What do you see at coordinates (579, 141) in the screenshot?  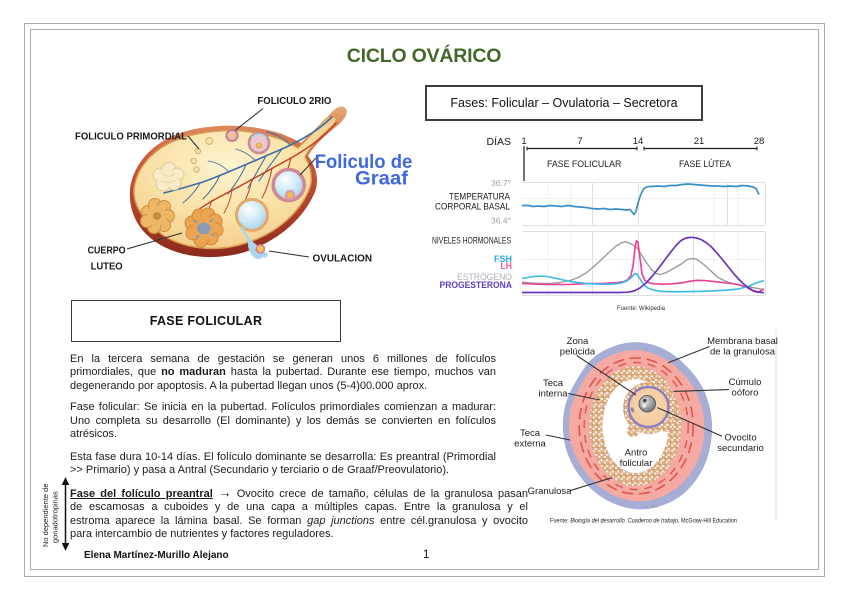 I see `svg-text: 7` at bounding box center [579, 141].